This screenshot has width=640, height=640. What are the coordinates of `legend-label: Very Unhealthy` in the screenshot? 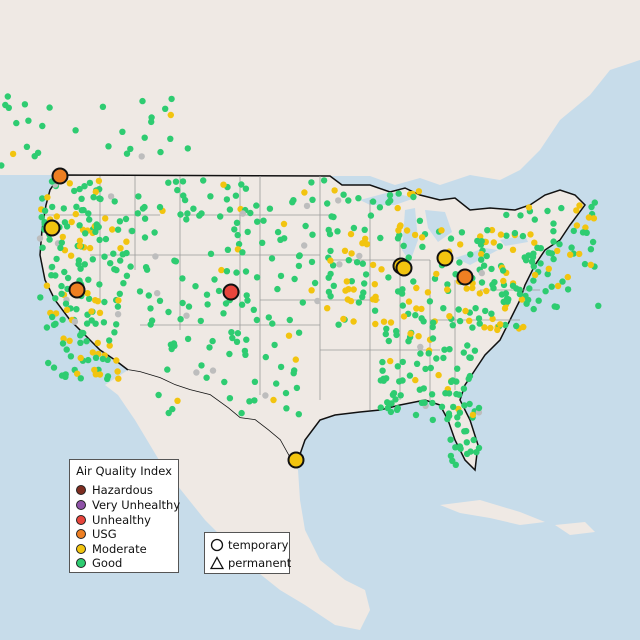 It's located at (136, 505).